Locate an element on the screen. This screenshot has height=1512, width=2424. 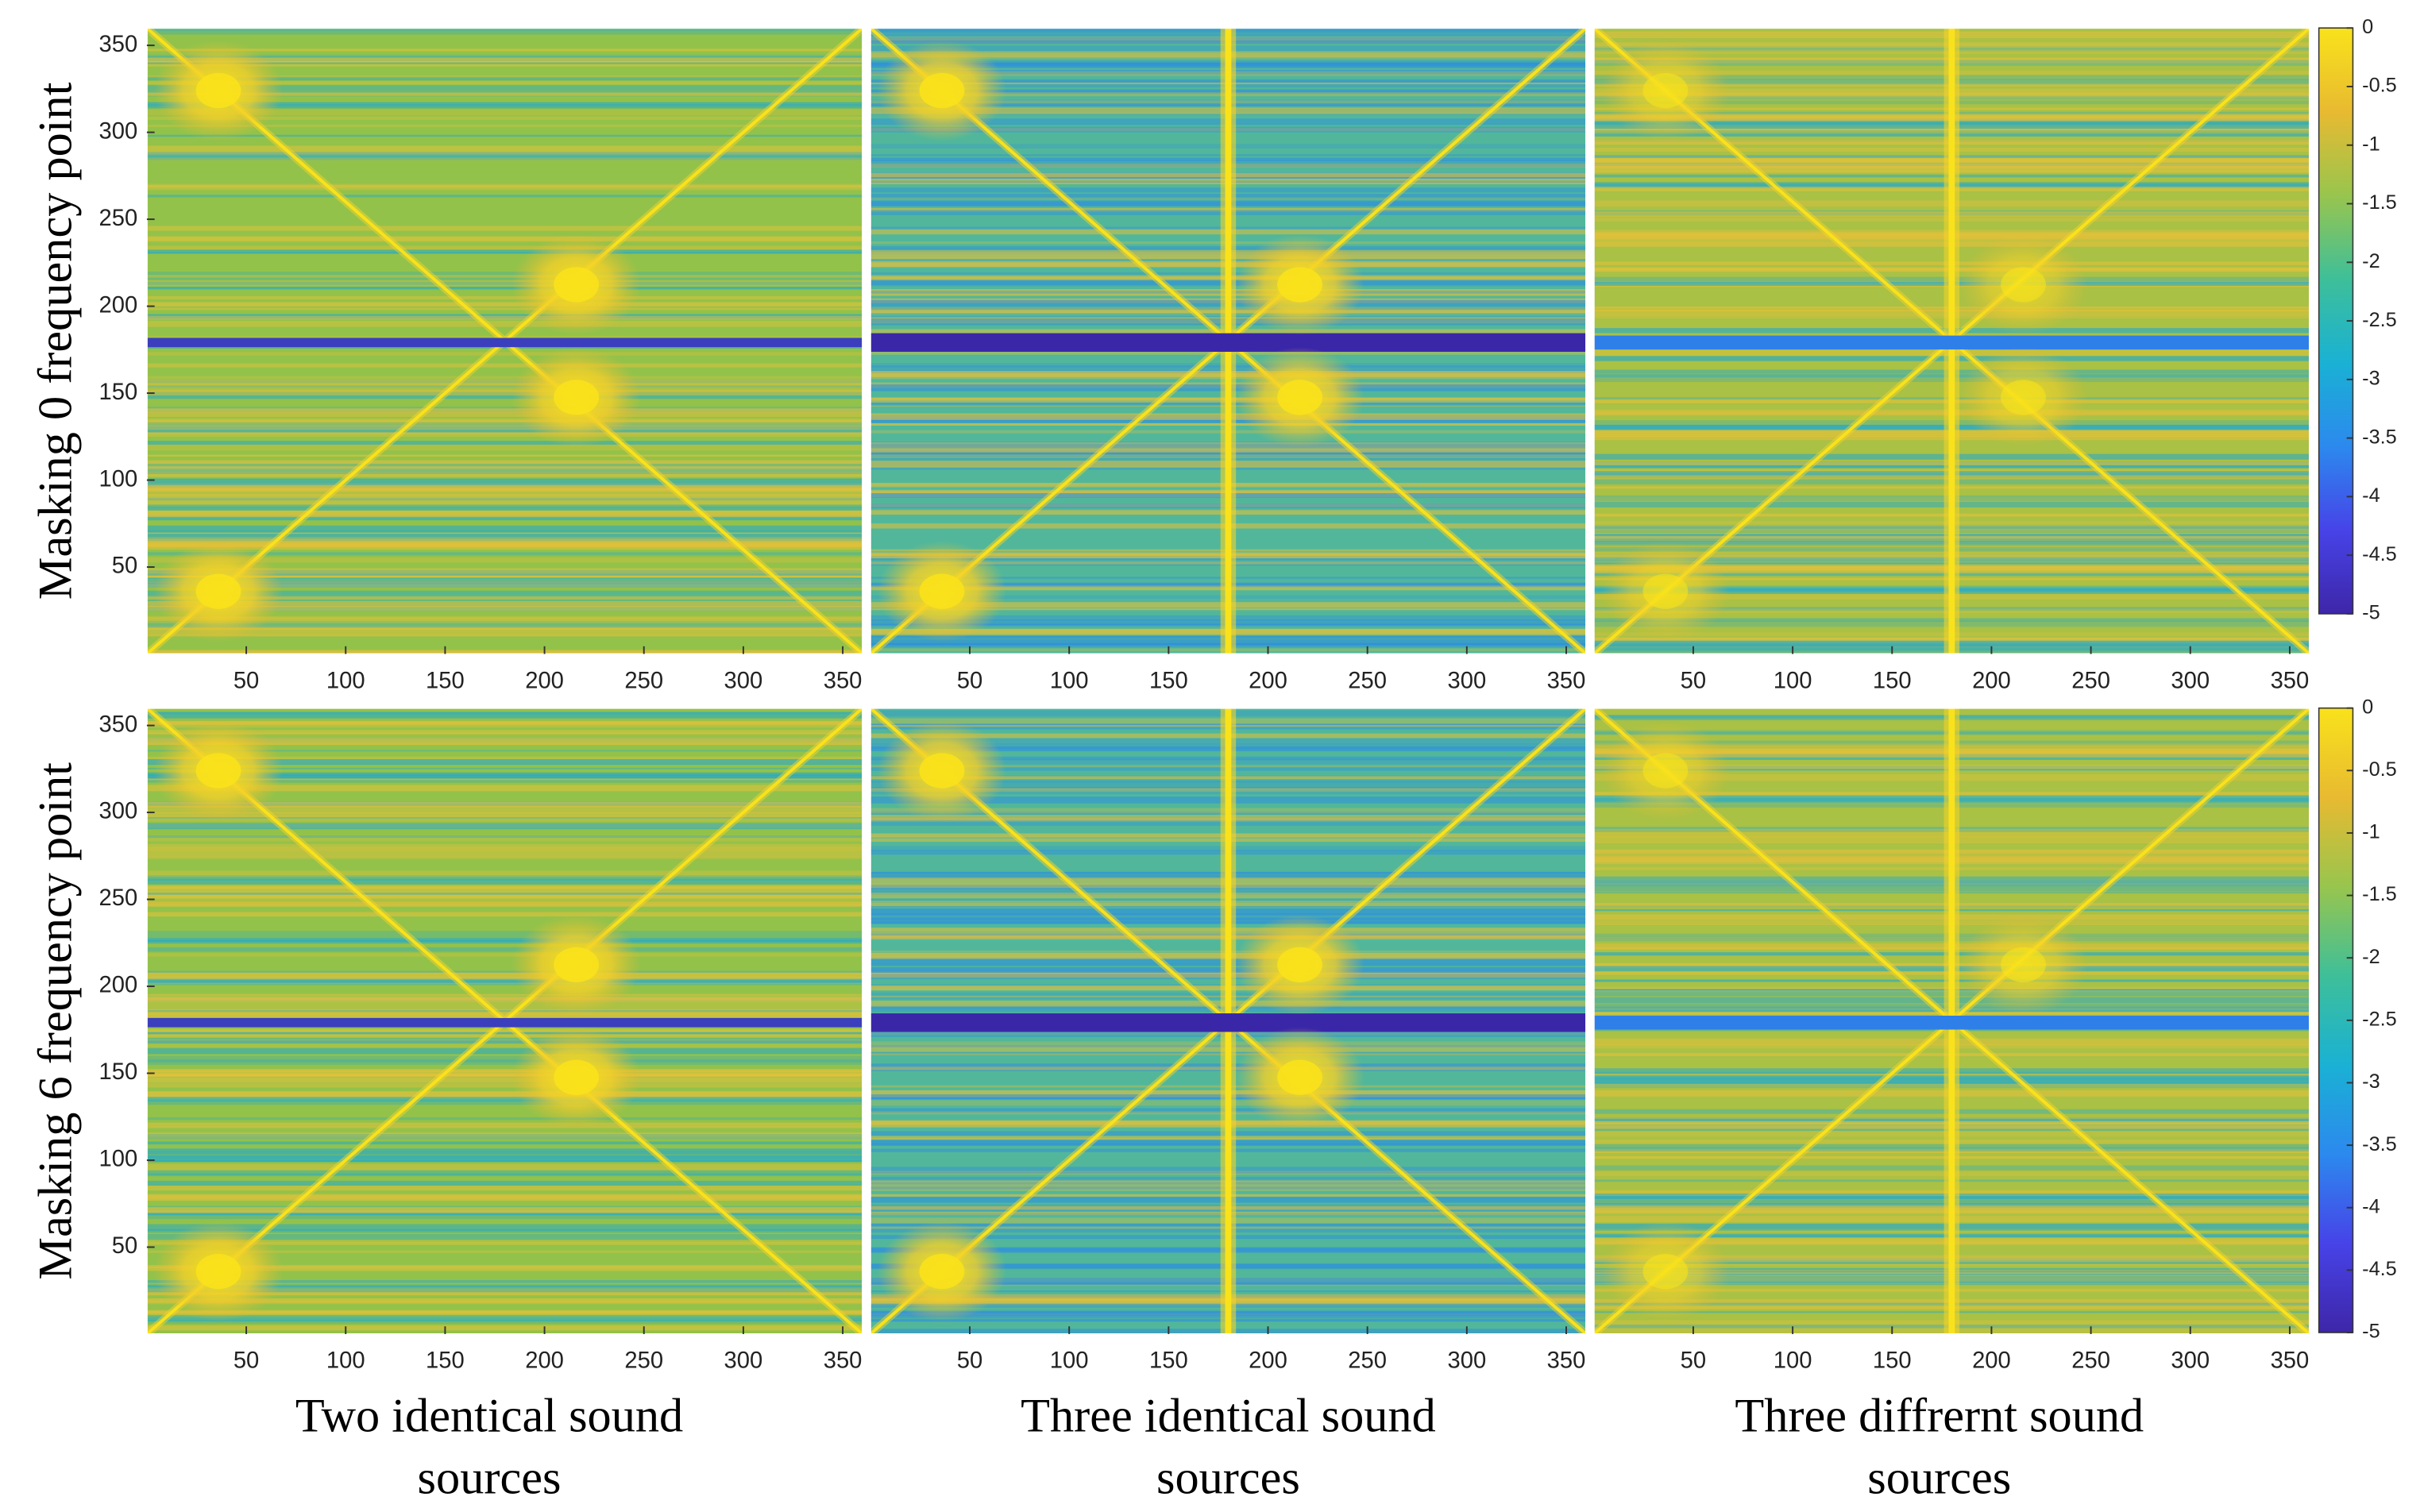
plot-frame is located at coordinates (504, 1021).